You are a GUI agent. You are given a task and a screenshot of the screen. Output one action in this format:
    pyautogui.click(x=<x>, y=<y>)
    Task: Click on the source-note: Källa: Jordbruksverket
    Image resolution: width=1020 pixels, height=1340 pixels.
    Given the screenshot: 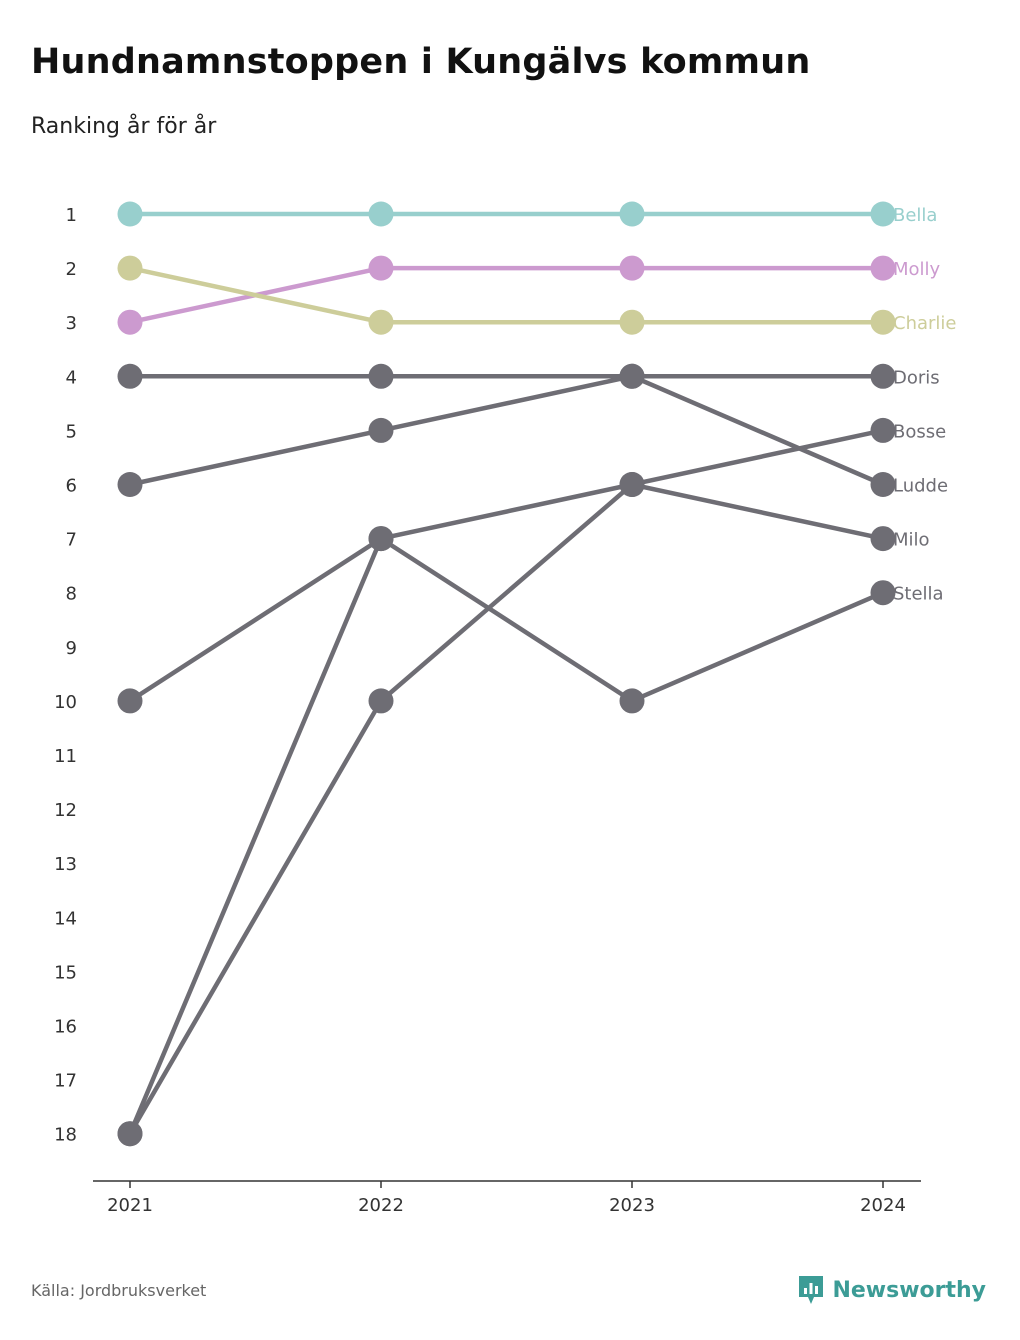 What is the action you would take?
    pyautogui.click(x=119, y=1290)
    